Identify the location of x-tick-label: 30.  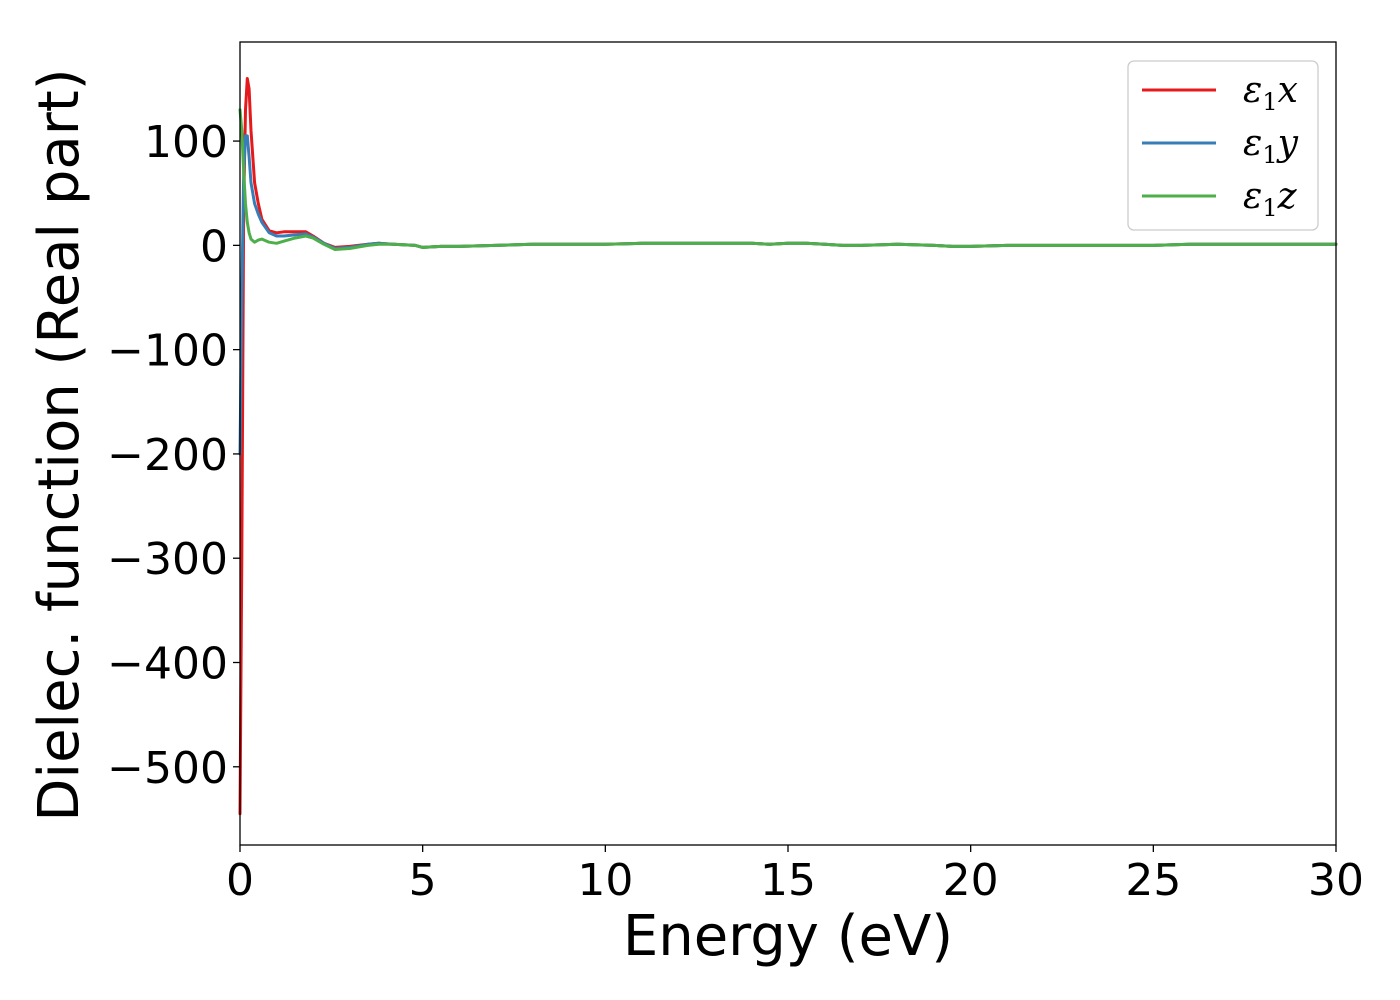
(1336, 880).